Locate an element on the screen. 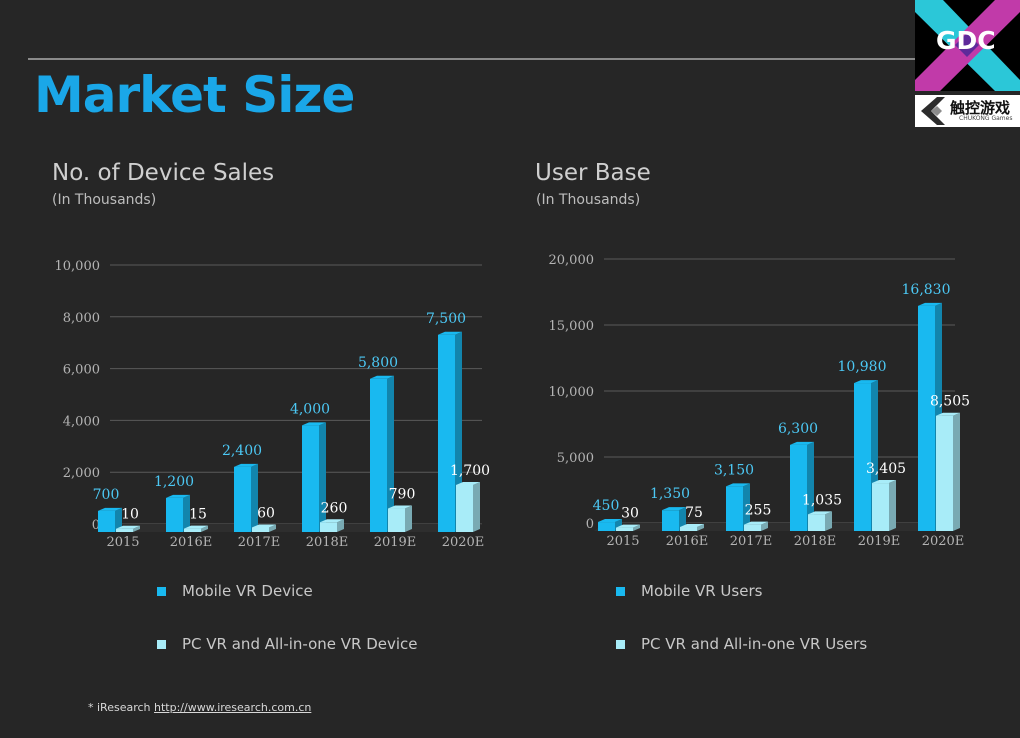  device-sales-title: No. of Device Sales is located at coordinates (163, 173).